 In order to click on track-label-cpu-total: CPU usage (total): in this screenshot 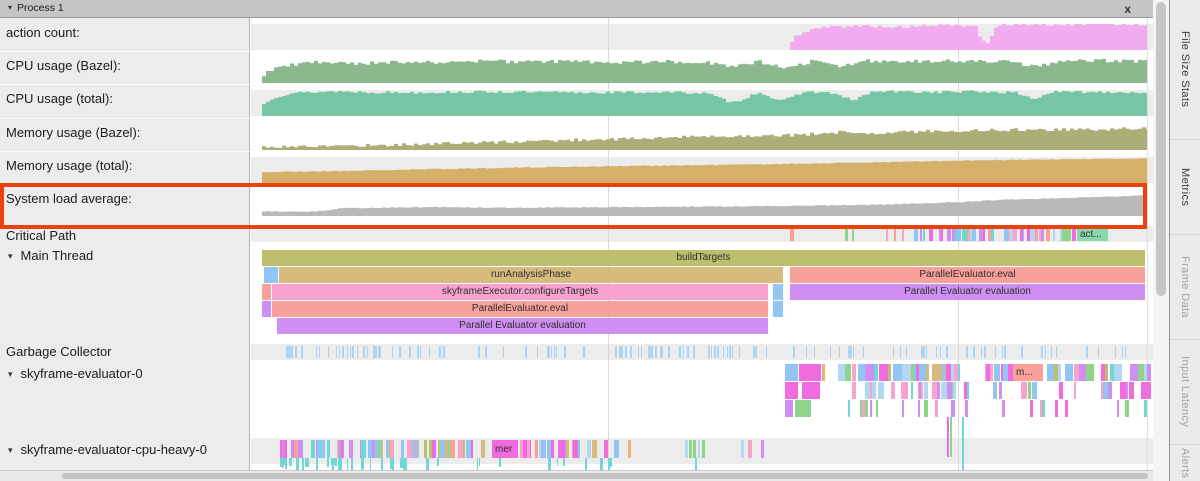, I will do `click(59, 98)`.